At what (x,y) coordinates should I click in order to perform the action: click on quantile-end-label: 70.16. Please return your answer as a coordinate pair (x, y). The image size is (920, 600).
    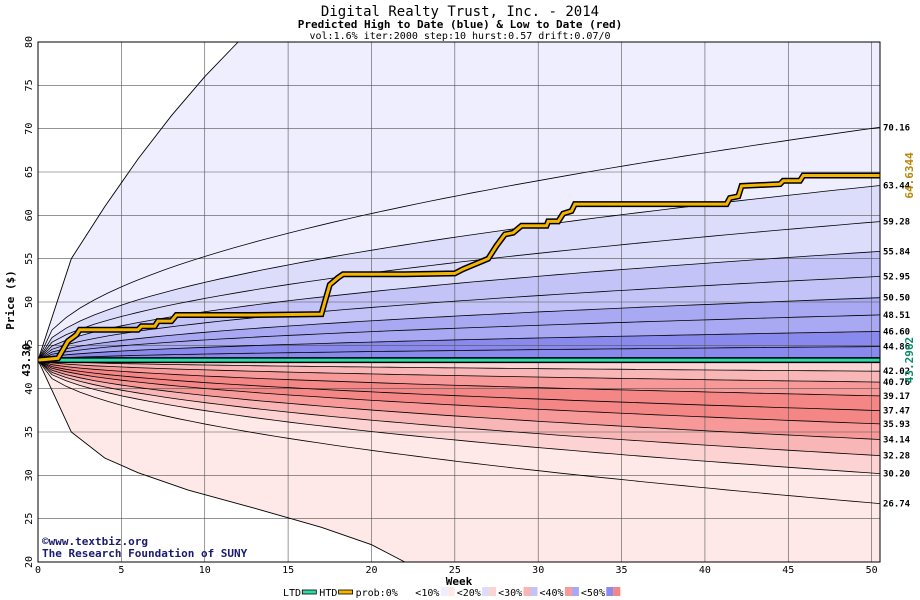
    Looking at the image, I should click on (896, 128).